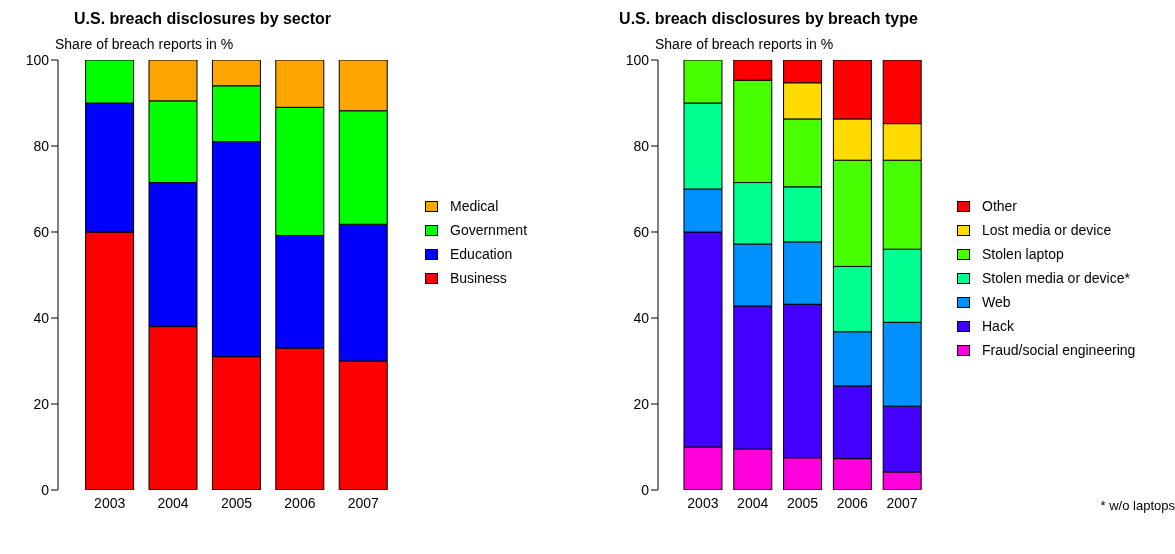 The image size is (1175, 554). Describe the element at coordinates (489, 230) in the screenshot. I see `legend-label: Government` at that location.